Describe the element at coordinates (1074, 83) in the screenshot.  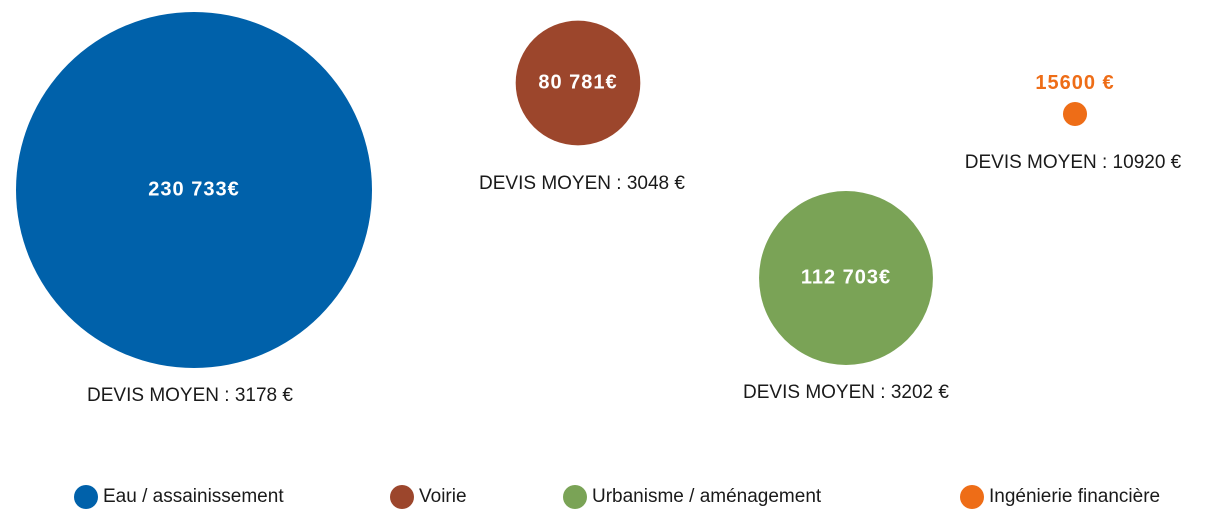
I see `value-label: 15600 €` at that location.